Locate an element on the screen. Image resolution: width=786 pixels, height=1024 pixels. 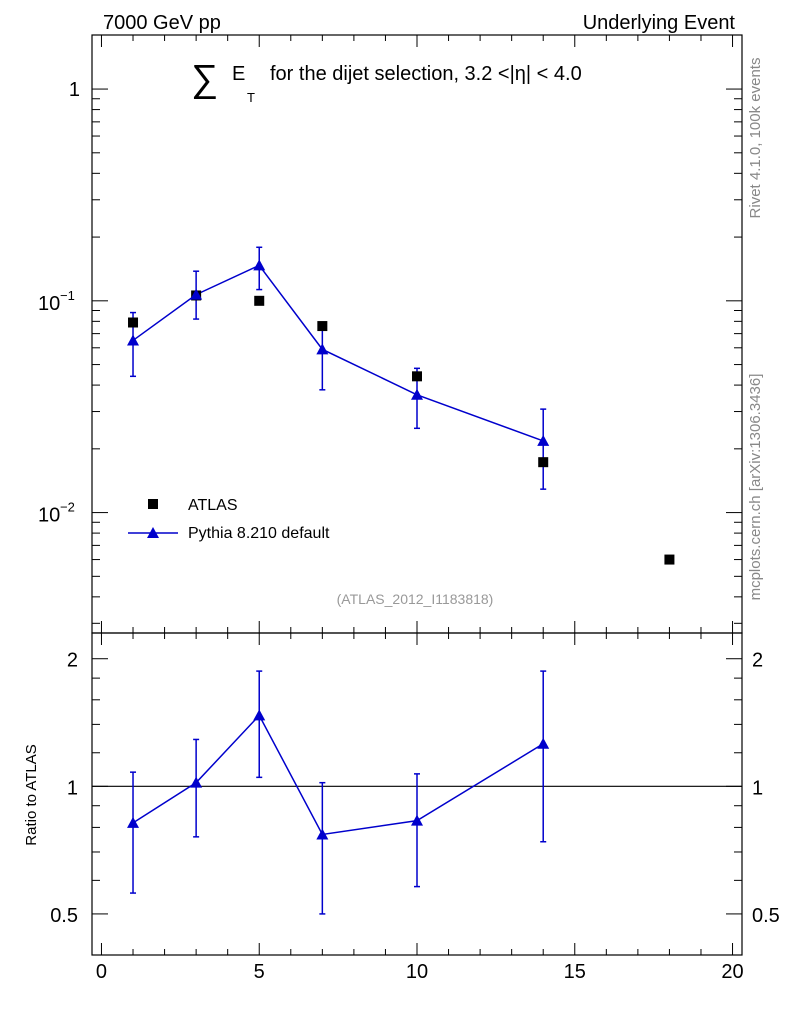
ratio-y-tick-label: 0.5 is located at coordinates (64, 916).